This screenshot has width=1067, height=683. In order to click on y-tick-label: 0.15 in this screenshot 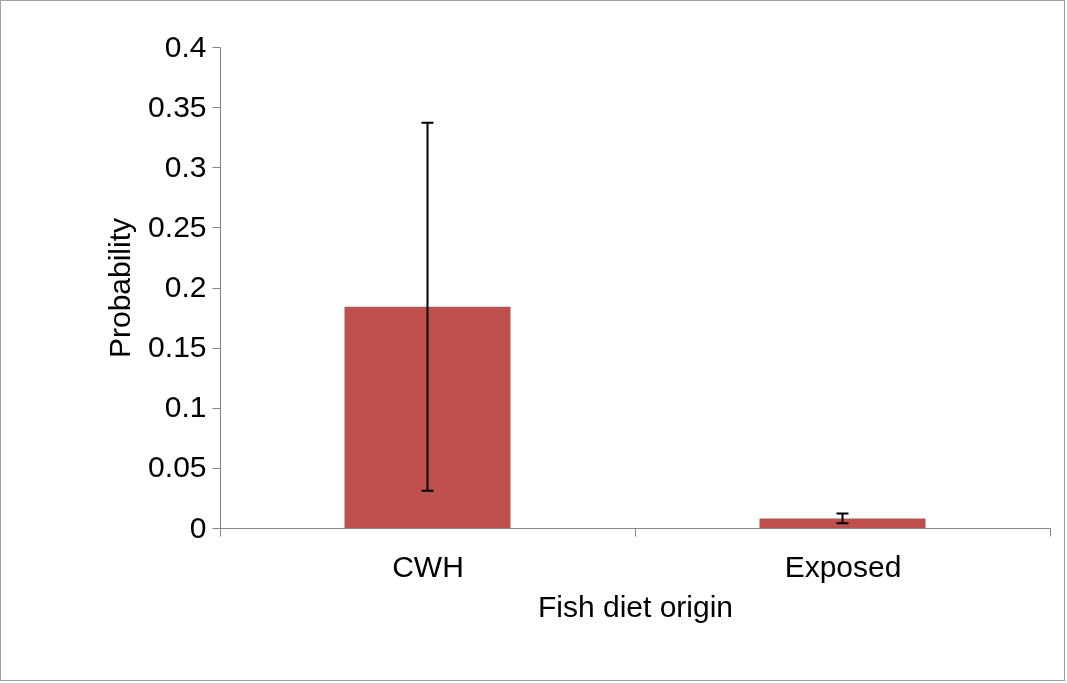, I will do `click(177, 347)`.